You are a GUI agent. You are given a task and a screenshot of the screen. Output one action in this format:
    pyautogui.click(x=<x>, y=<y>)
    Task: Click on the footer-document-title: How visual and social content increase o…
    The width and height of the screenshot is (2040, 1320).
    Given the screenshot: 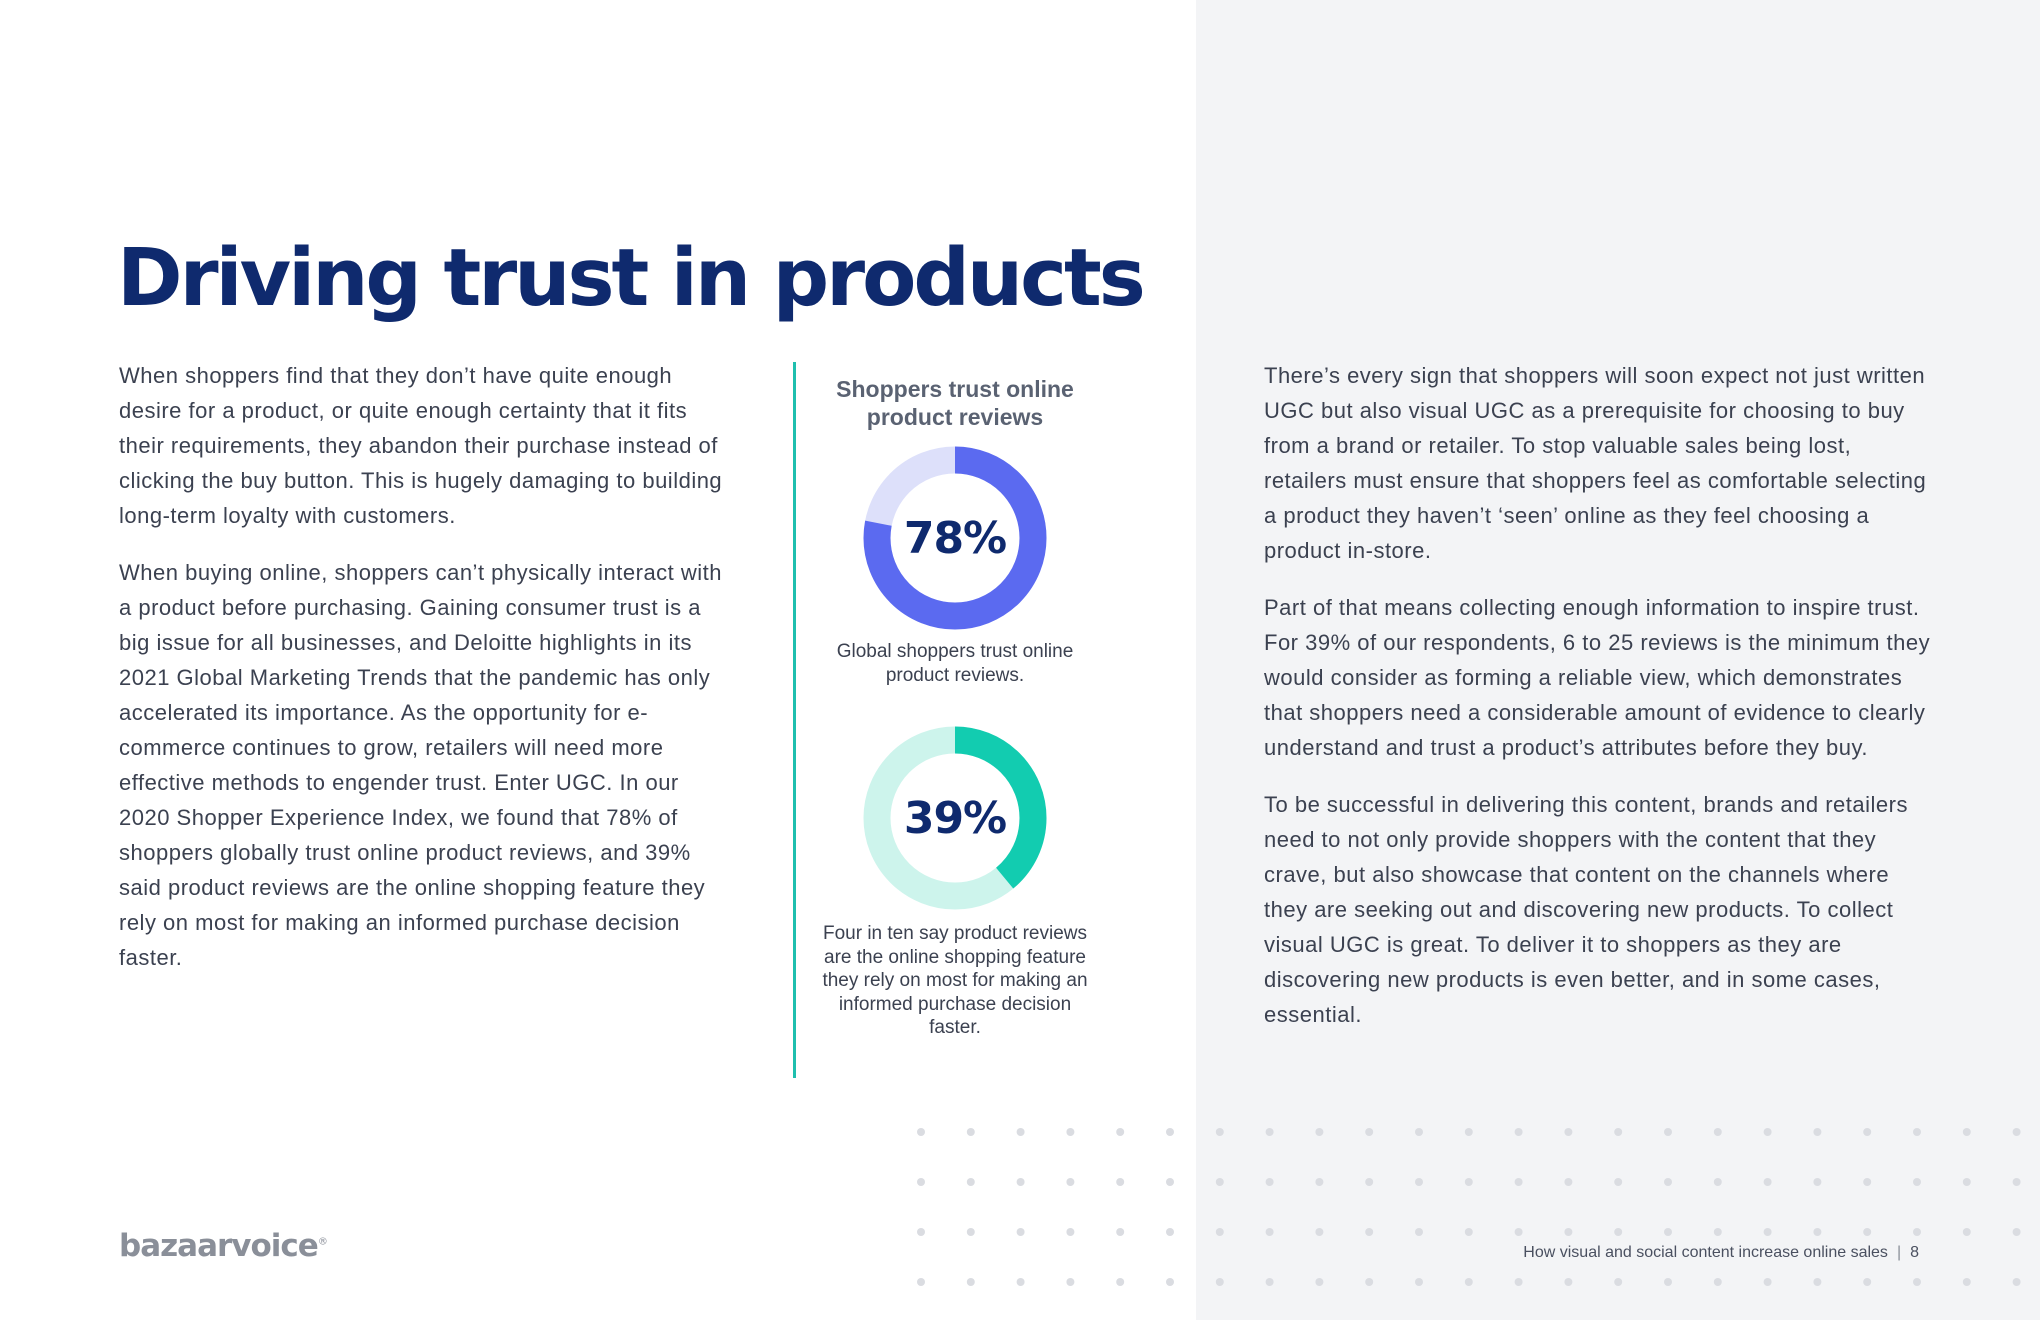 What is the action you would take?
    pyautogui.click(x=1705, y=1252)
    